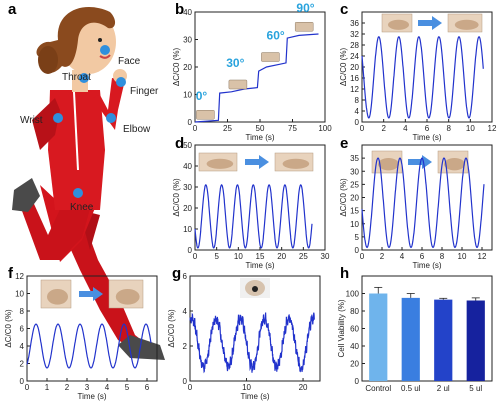 The height and width of the screenshot is (401, 500). I want to click on y-tick-label-e-1: 5, so click(357, 237).